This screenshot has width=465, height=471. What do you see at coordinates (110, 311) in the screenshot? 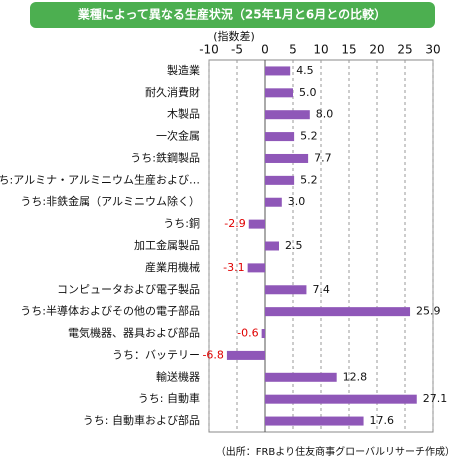
I see `category-label: うち:半導体およびその他の電子部品` at bounding box center [110, 311].